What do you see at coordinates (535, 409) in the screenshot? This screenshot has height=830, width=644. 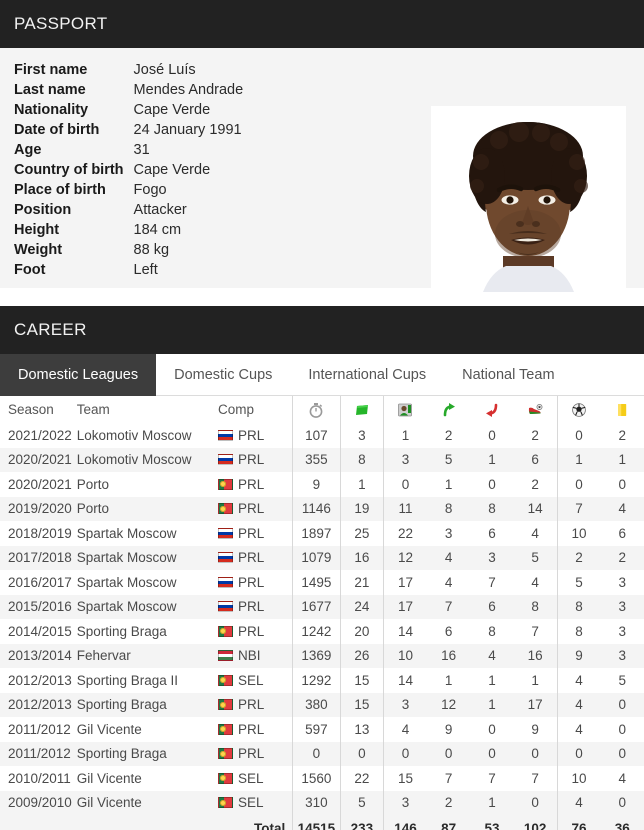 I see `column-header-shots` at bounding box center [535, 409].